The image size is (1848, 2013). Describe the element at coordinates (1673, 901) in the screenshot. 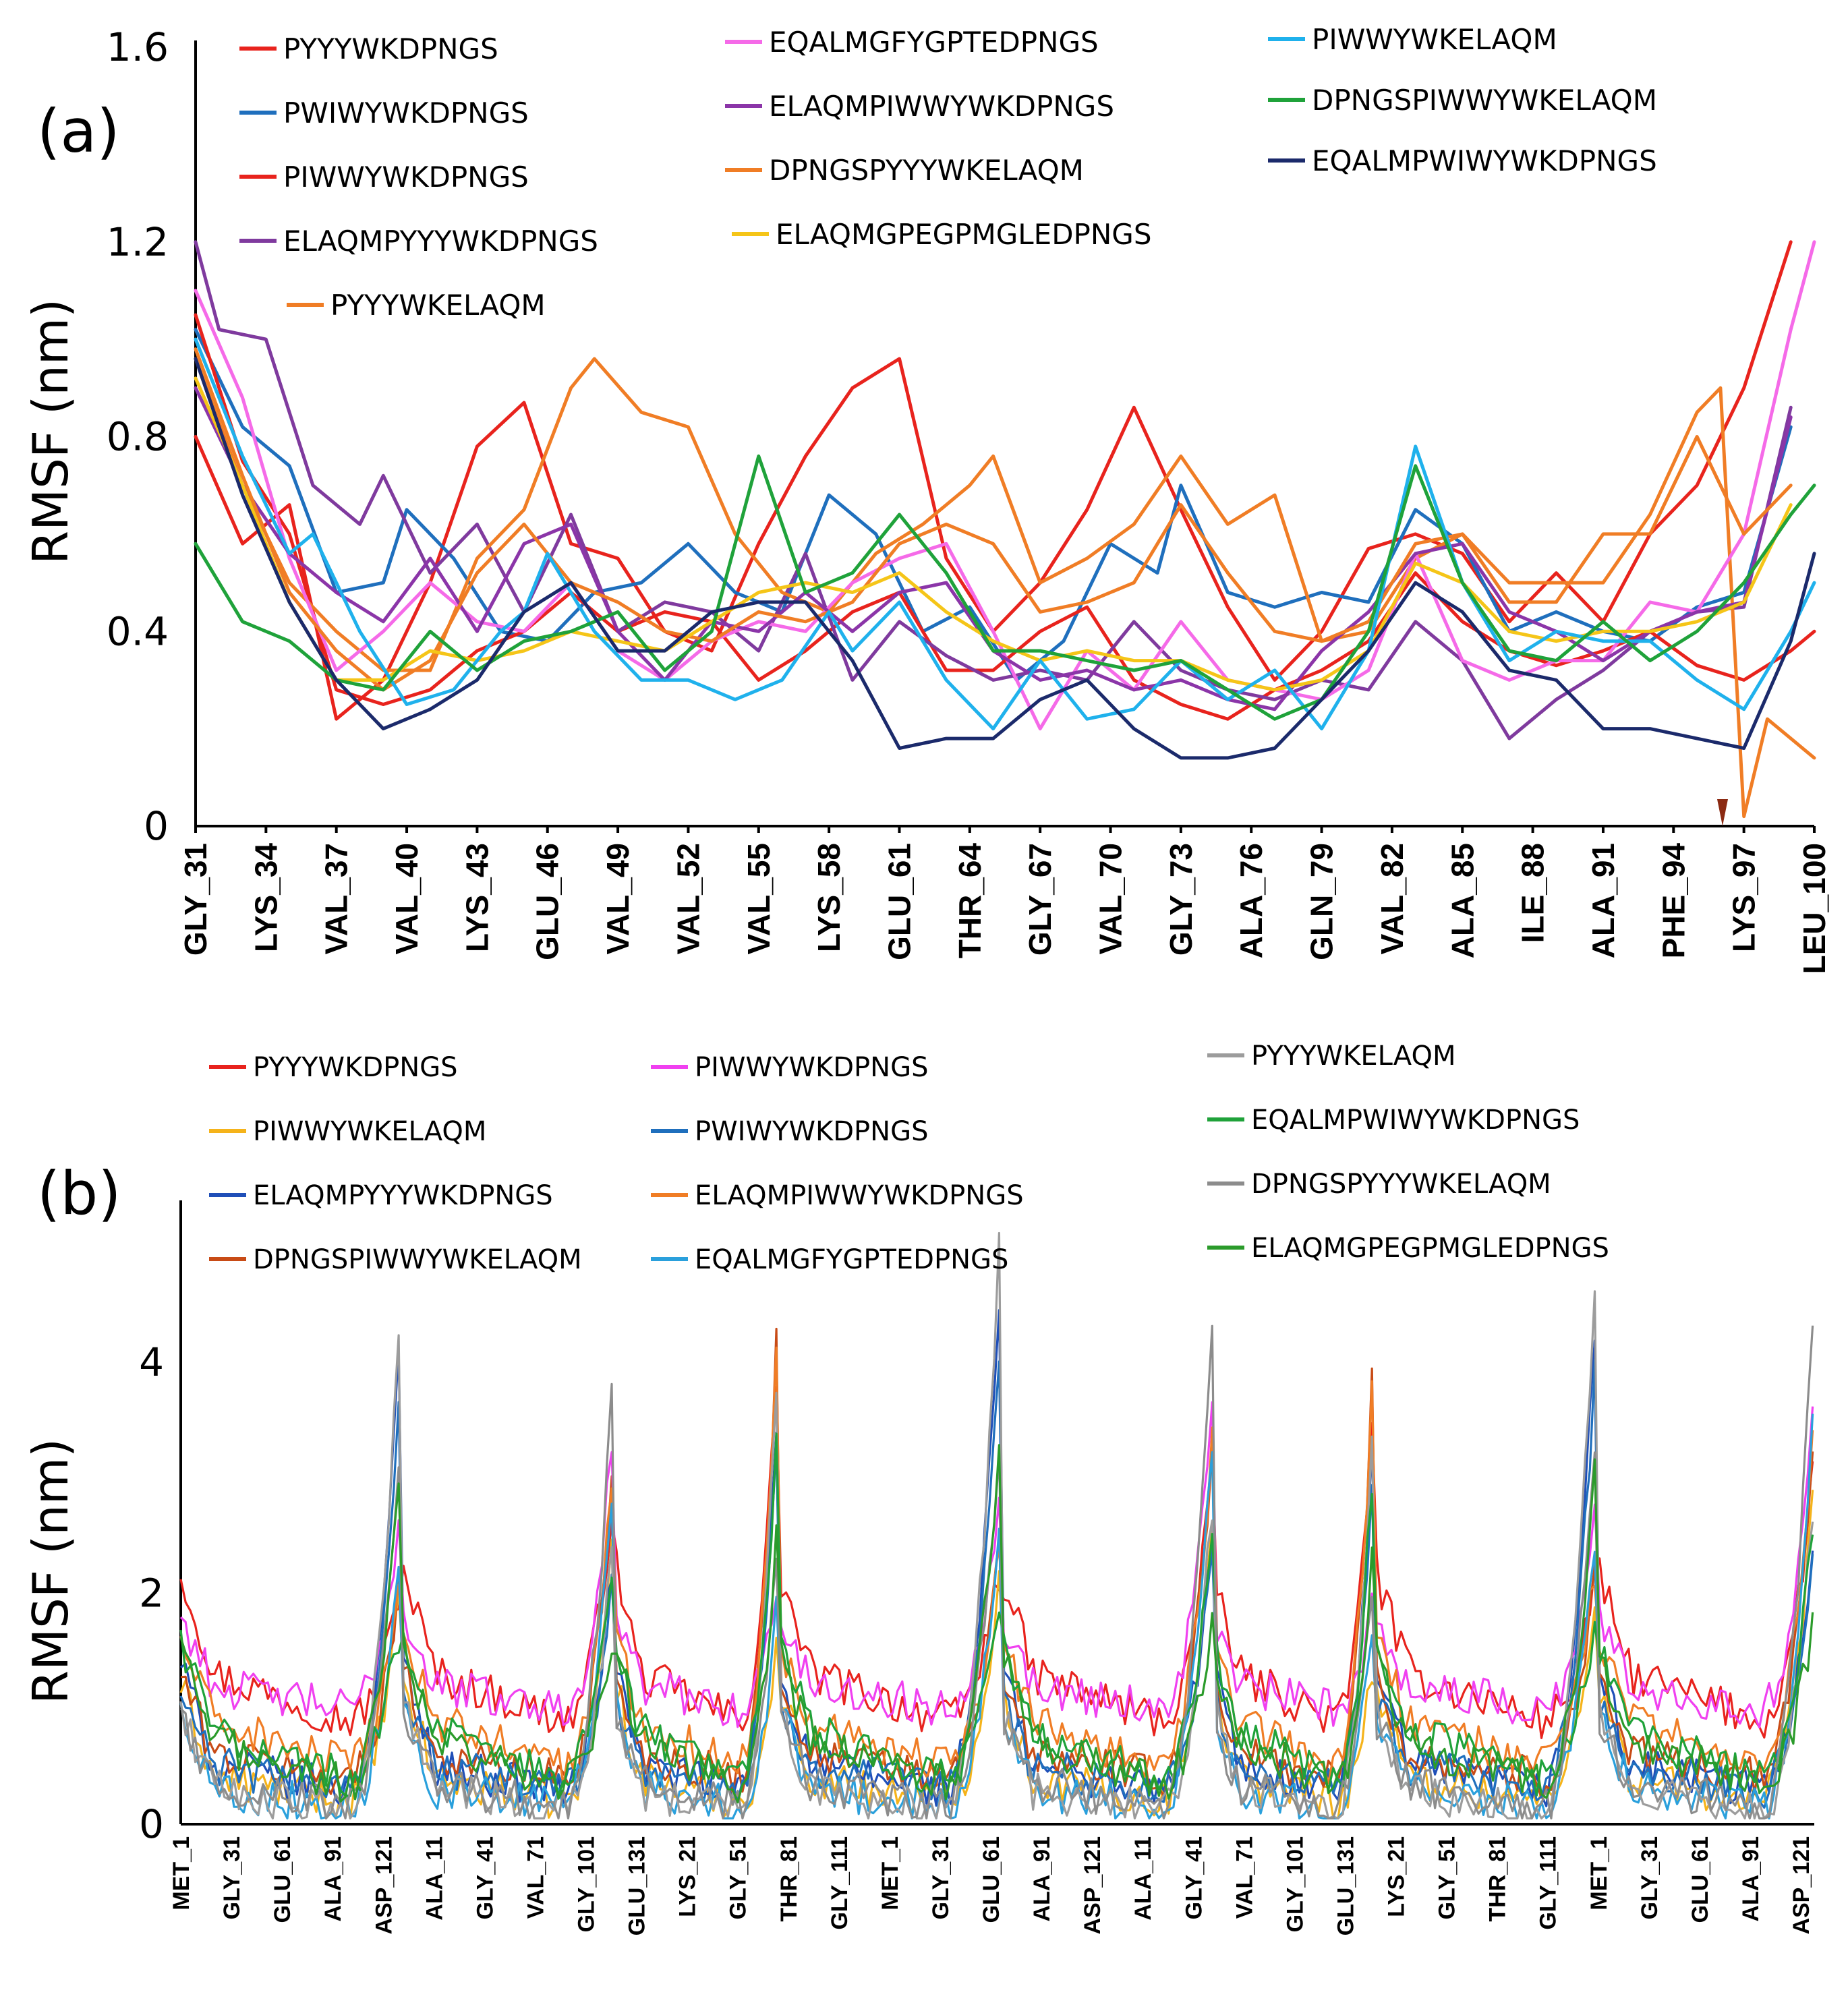

I see `x-tick-label-a: PHE_94` at that location.